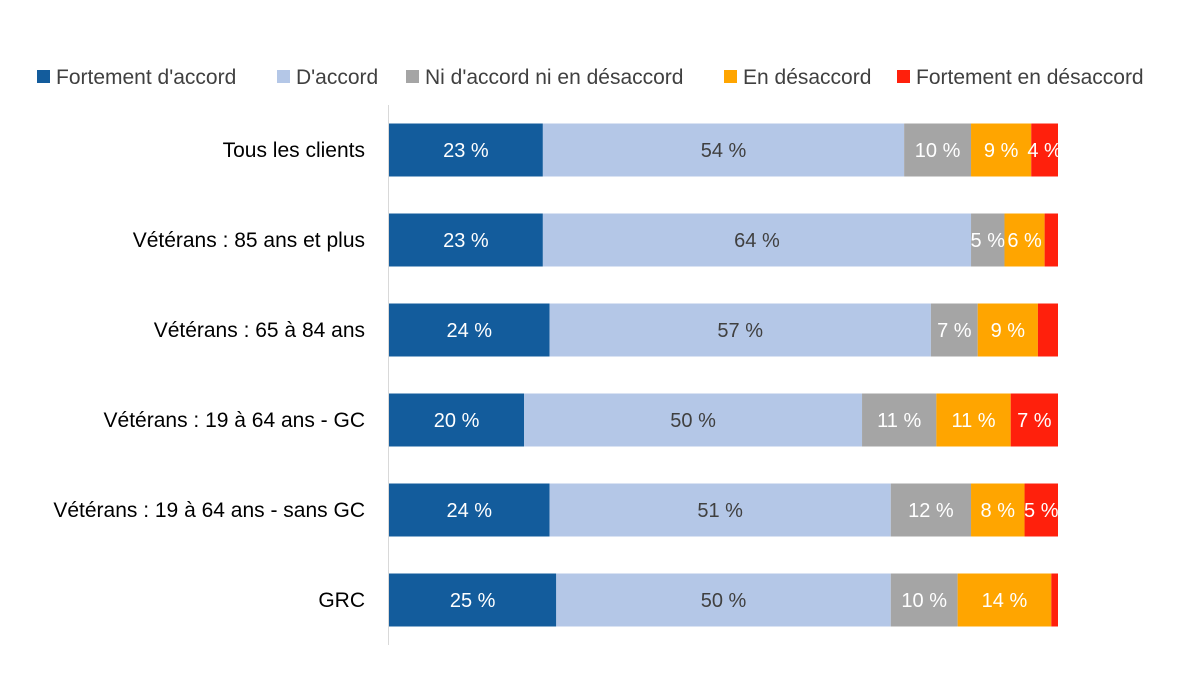  What do you see at coordinates (1030, 77) in the screenshot?
I see `legend-label: Fortement en désaccord` at bounding box center [1030, 77].